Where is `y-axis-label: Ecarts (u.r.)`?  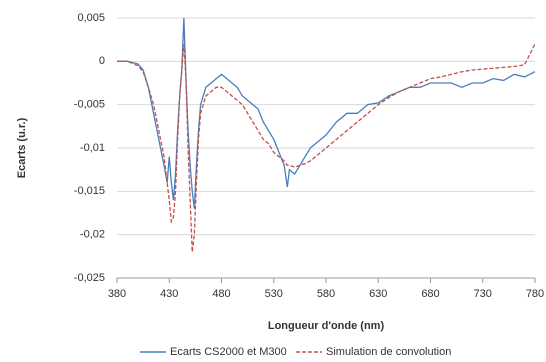
y-axis-label: Ecarts (u.r.) is located at coordinates (22, 147).